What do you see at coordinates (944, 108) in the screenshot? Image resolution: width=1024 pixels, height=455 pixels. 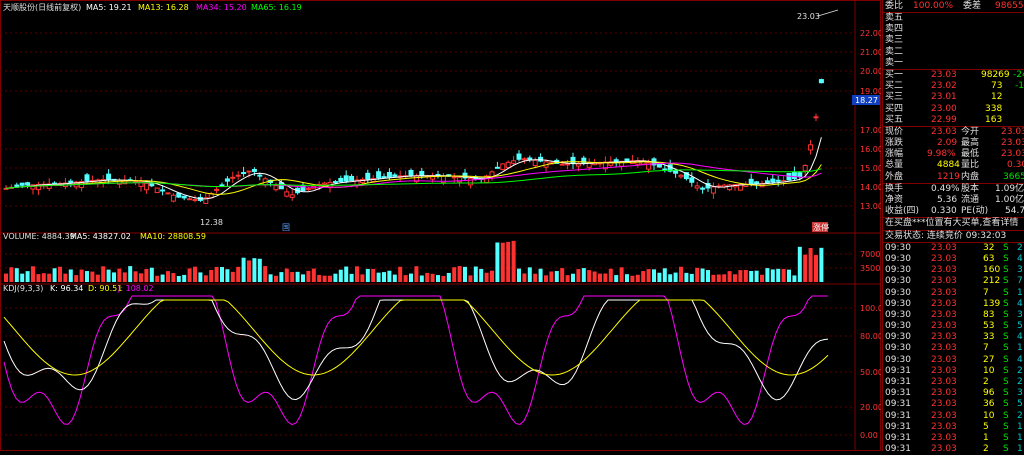 I see `buy-row: 买四 23.00 338` at bounding box center [944, 108].